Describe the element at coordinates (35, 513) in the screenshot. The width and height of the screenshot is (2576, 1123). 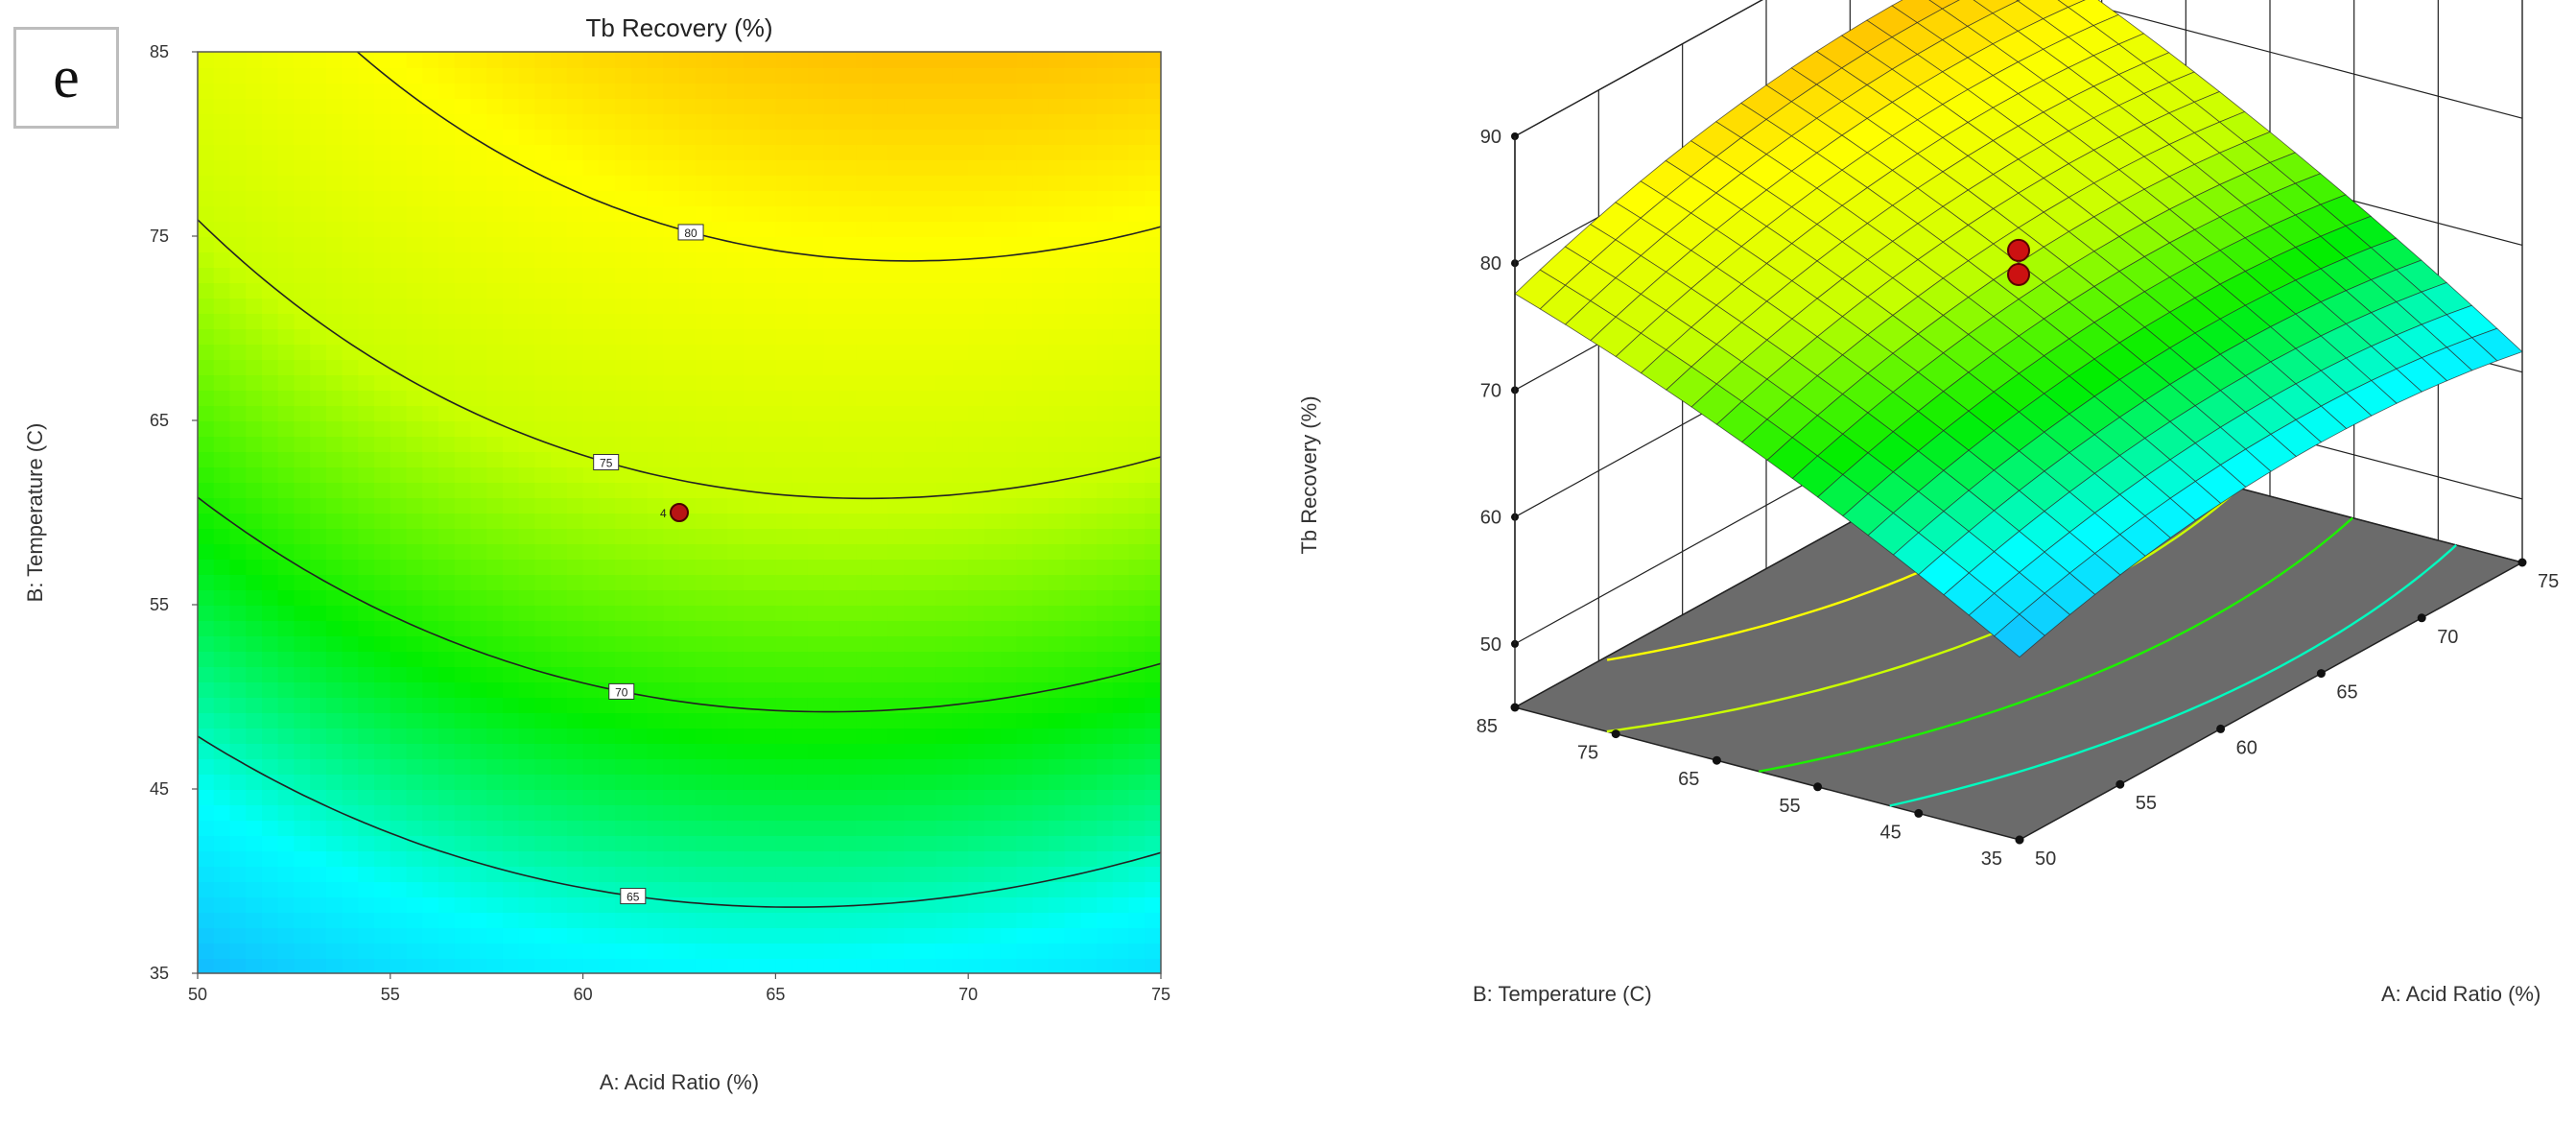
I see `contour-y-axis-label: B: Temperature (C)` at that location.